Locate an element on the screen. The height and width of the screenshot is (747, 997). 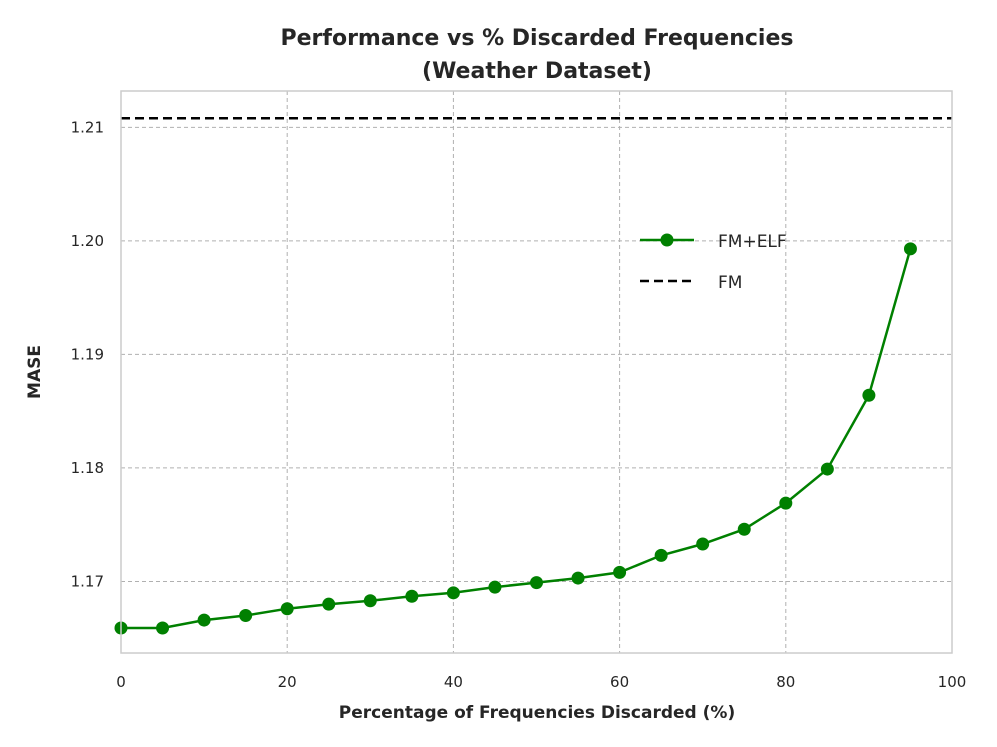
x-tick-label: 0 is located at coordinates (121, 682).